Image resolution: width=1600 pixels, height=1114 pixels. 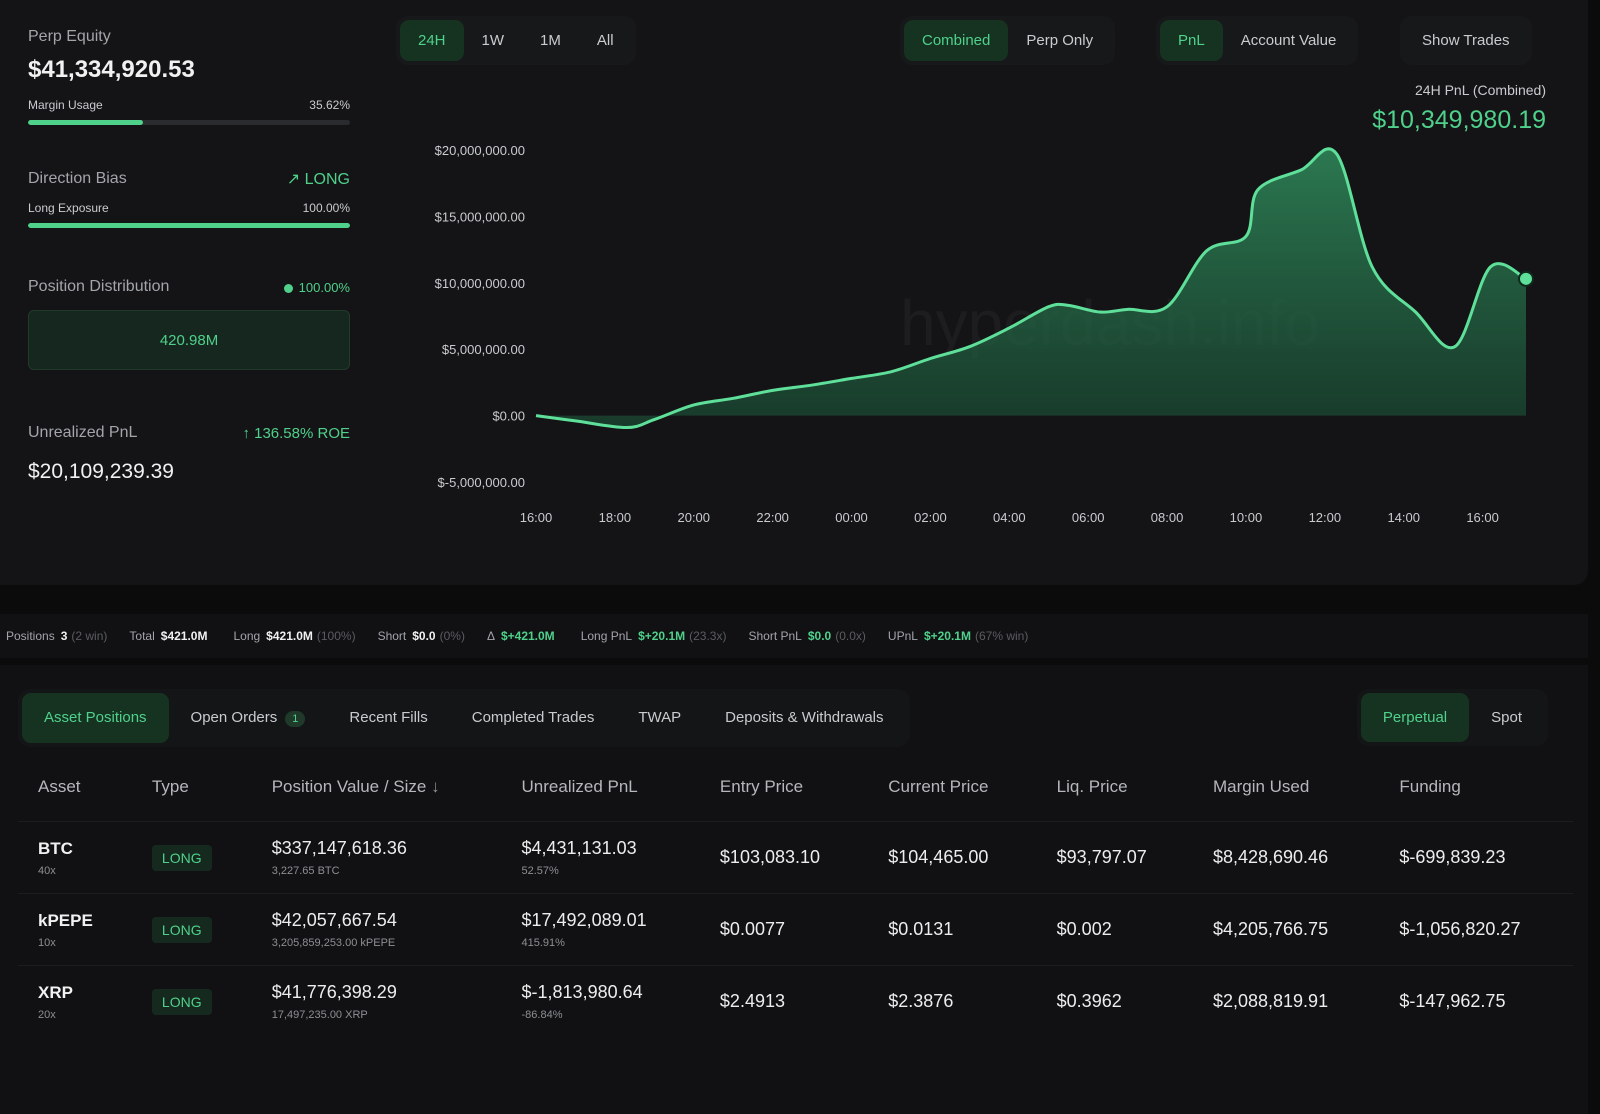 I want to click on stat-item: Δ $+421.0M, so click(x=523, y=636).